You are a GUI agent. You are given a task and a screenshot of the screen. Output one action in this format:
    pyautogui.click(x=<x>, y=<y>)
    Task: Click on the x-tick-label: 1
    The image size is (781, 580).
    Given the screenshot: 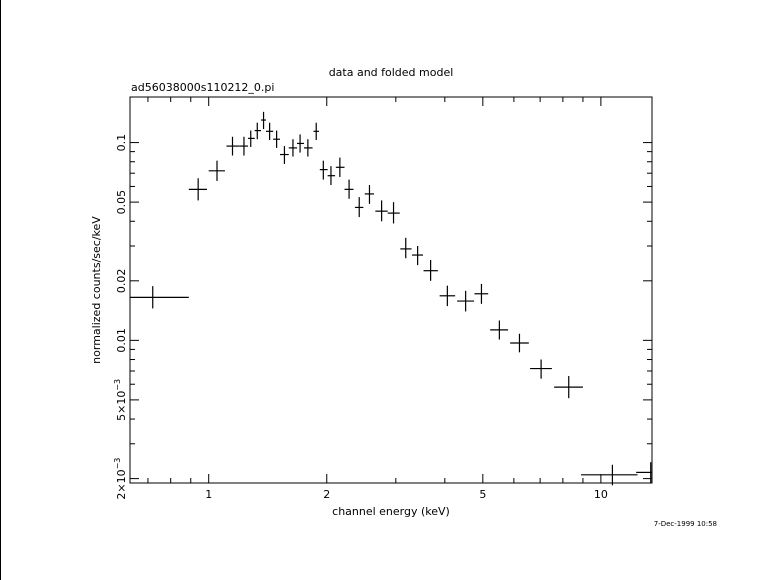 What is the action you would take?
    pyautogui.click(x=208, y=494)
    